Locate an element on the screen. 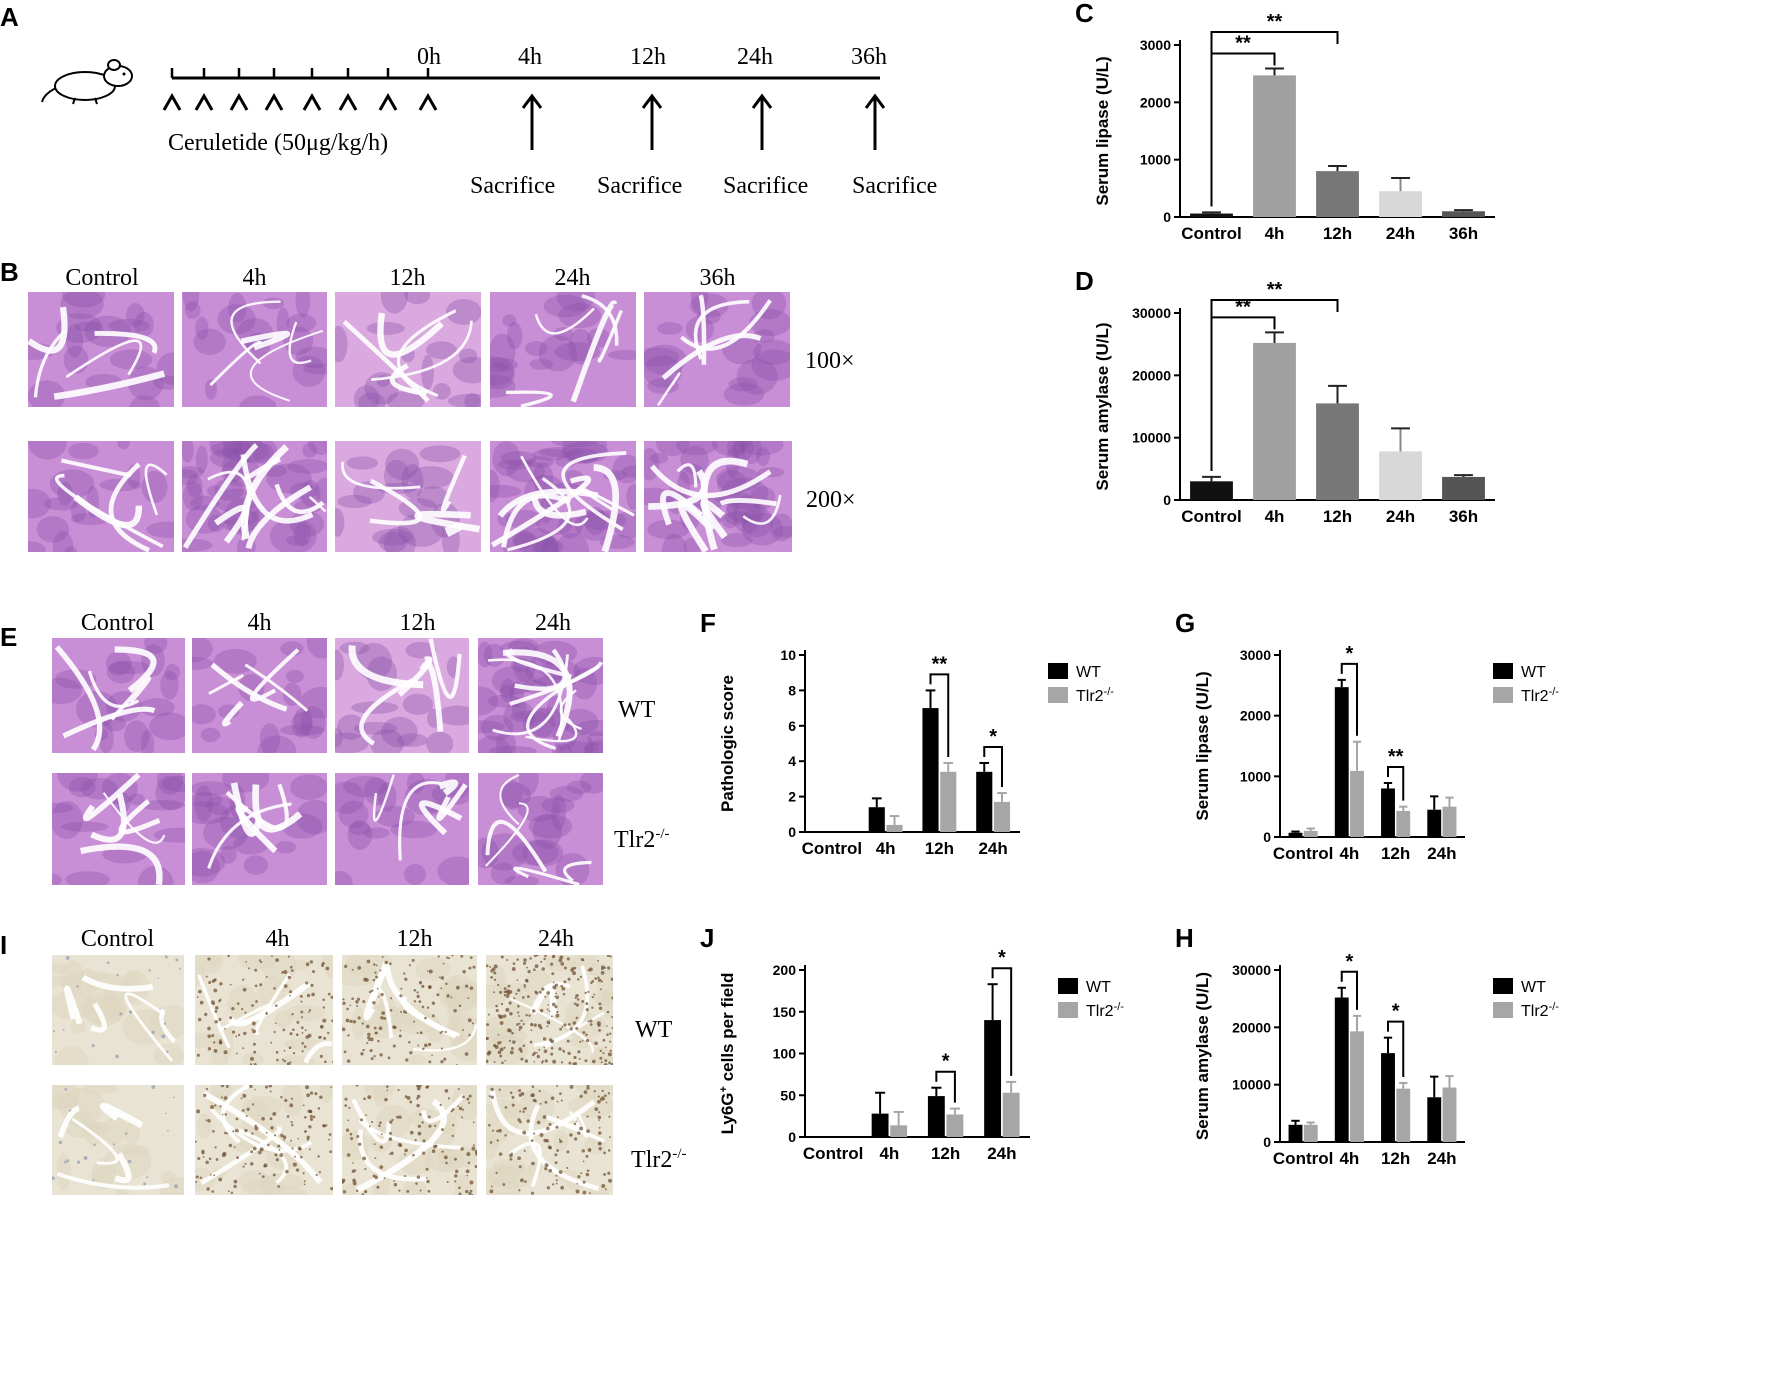  panel-letter-e: E is located at coordinates (9, 637).